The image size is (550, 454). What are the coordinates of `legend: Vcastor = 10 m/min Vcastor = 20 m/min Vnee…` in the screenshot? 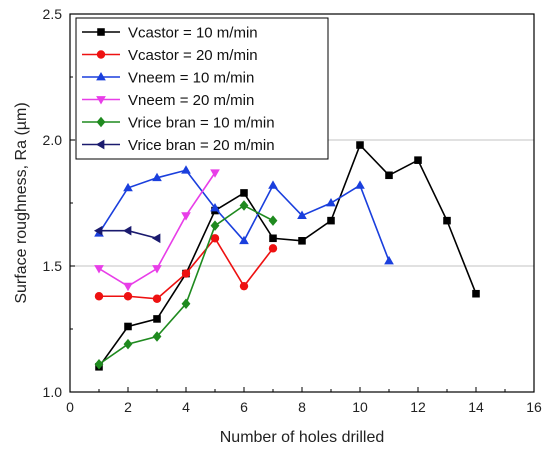 It's located at (202, 88).